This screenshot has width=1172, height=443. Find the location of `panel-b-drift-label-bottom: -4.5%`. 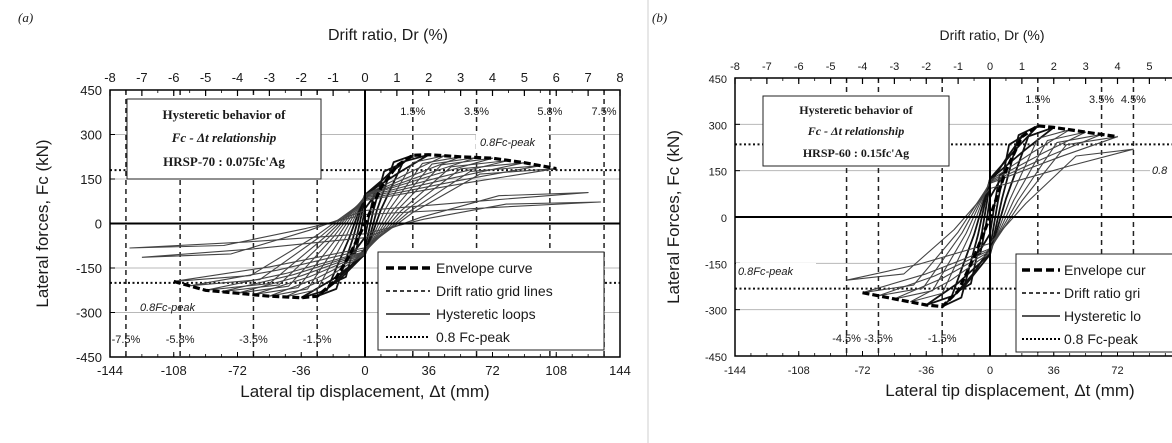

panel-b-drift-label-bottom: -4.5% is located at coordinates (846, 339).